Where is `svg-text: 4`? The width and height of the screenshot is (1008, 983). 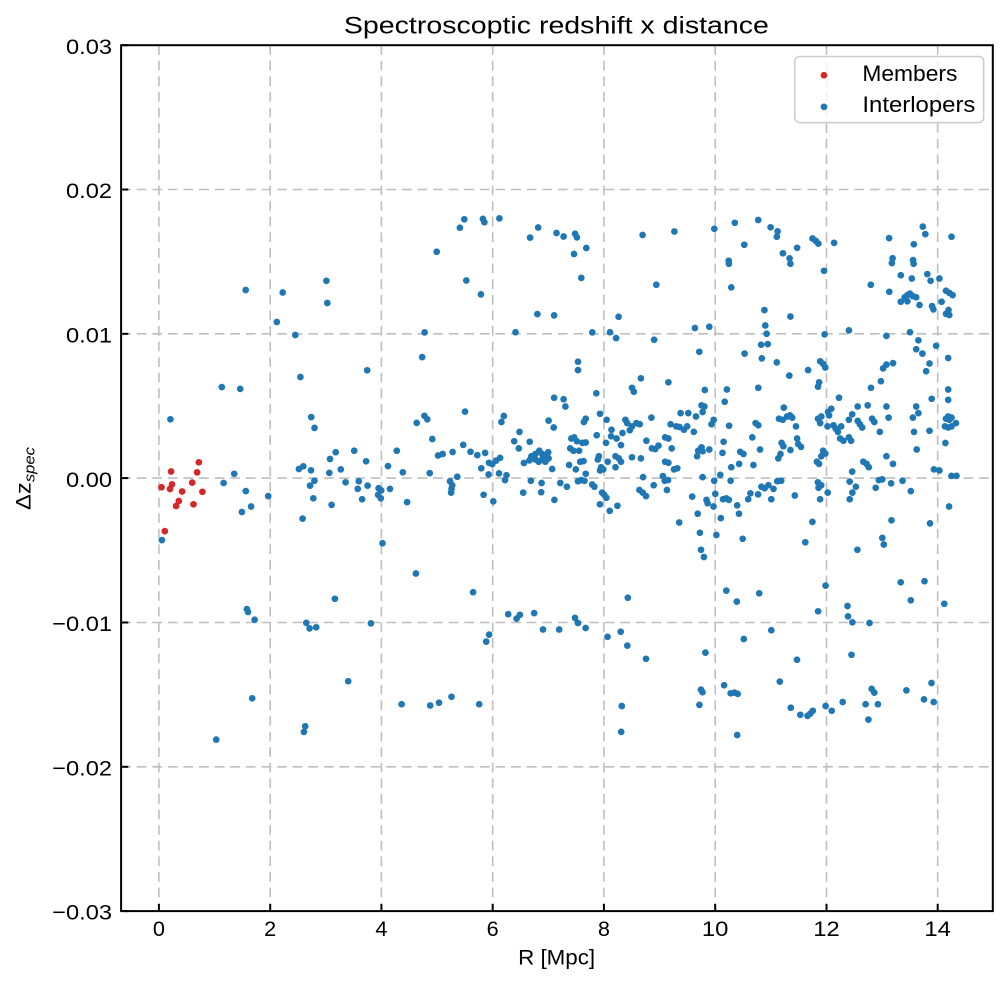
svg-text: 4 is located at coordinates (381, 928).